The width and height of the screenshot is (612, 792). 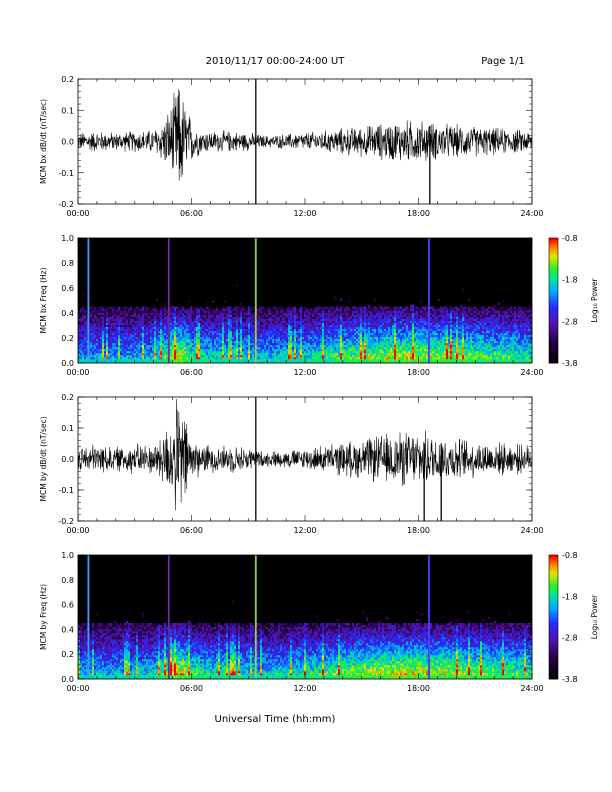 What do you see at coordinates (43, 141) in the screenshot?
I see `y-axis-label: MCM bx dB/dt (nT/sec)` at bounding box center [43, 141].